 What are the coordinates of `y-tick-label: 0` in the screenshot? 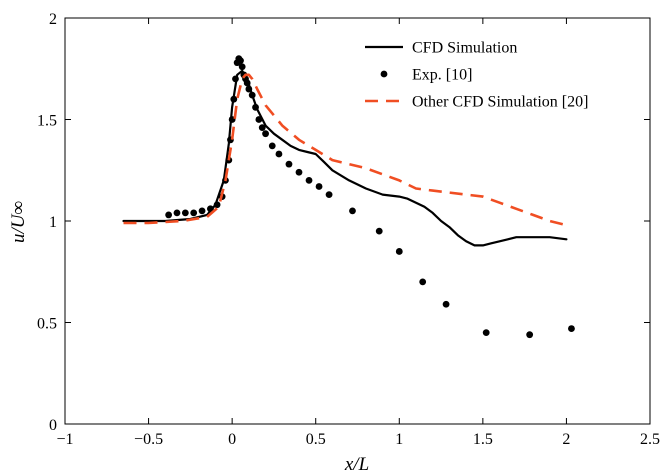 It's located at (53, 425).